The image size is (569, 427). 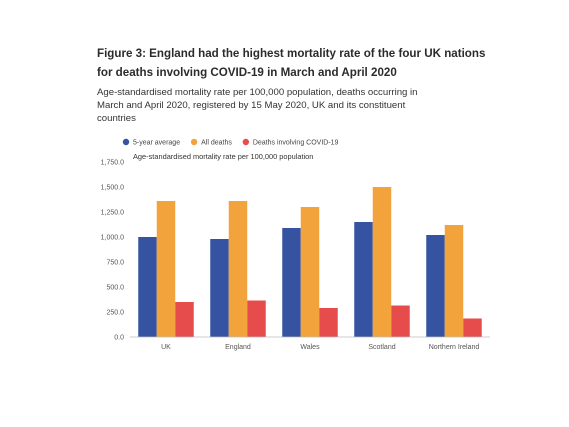 I want to click on y-tick-label: 250.0, so click(x=115, y=313).